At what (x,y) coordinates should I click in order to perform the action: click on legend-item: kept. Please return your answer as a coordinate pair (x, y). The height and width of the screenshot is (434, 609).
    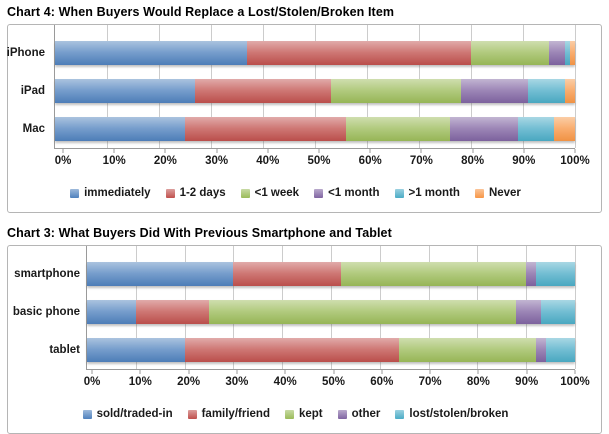
    Looking at the image, I should click on (303, 414).